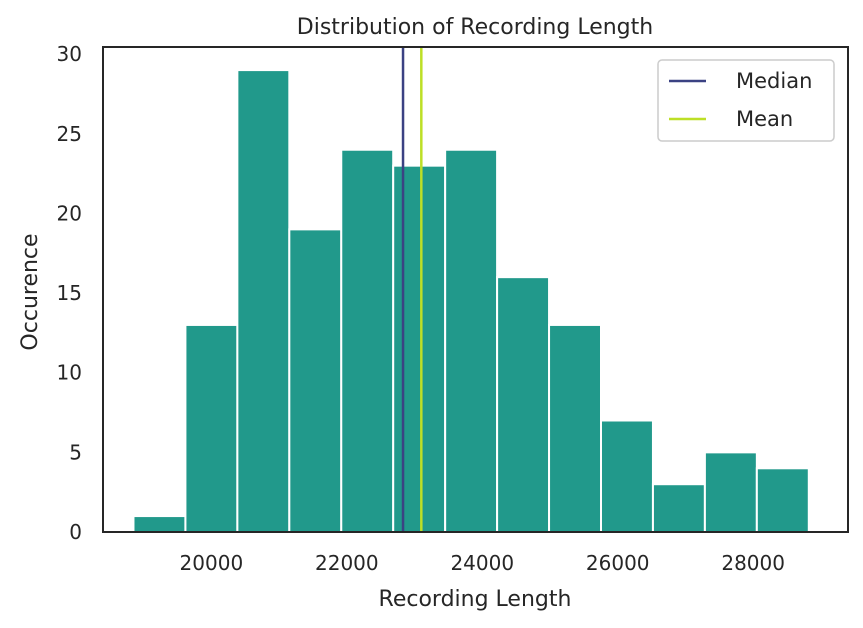  What do you see at coordinates (475, 27) in the screenshot?
I see `chart-title: Distribution of Recording Length` at bounding box center [475, 27].